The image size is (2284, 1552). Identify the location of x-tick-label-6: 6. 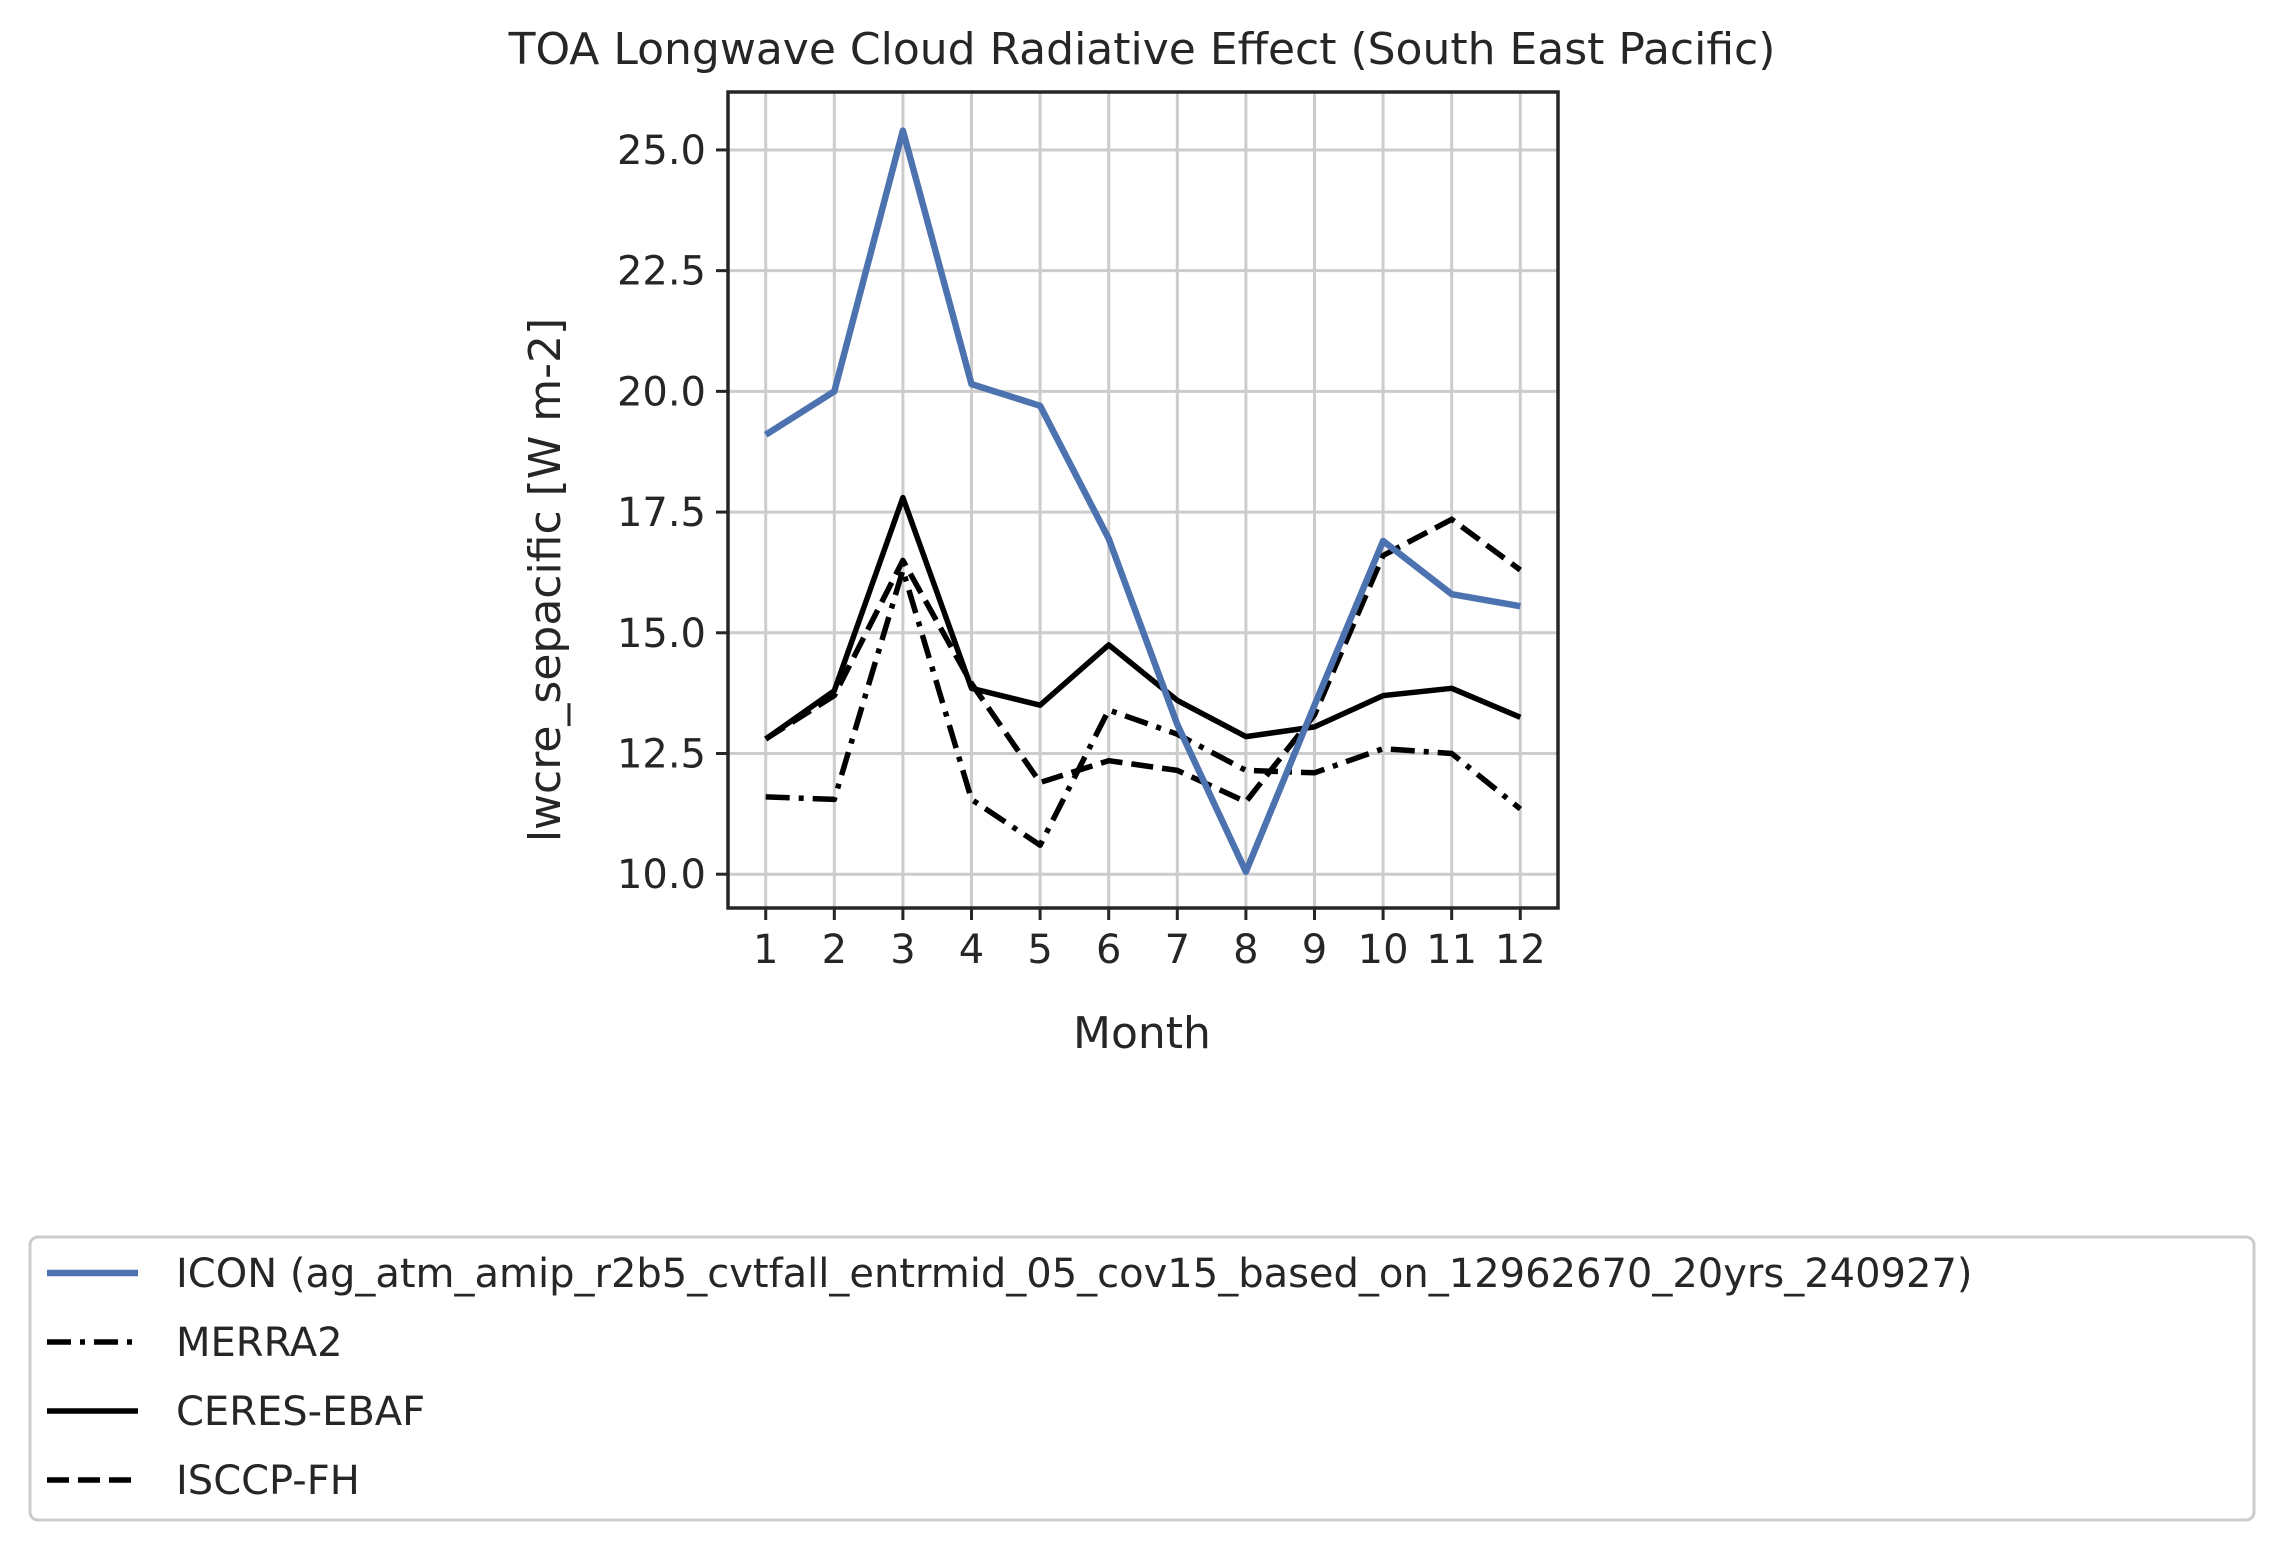
(1108, 950).